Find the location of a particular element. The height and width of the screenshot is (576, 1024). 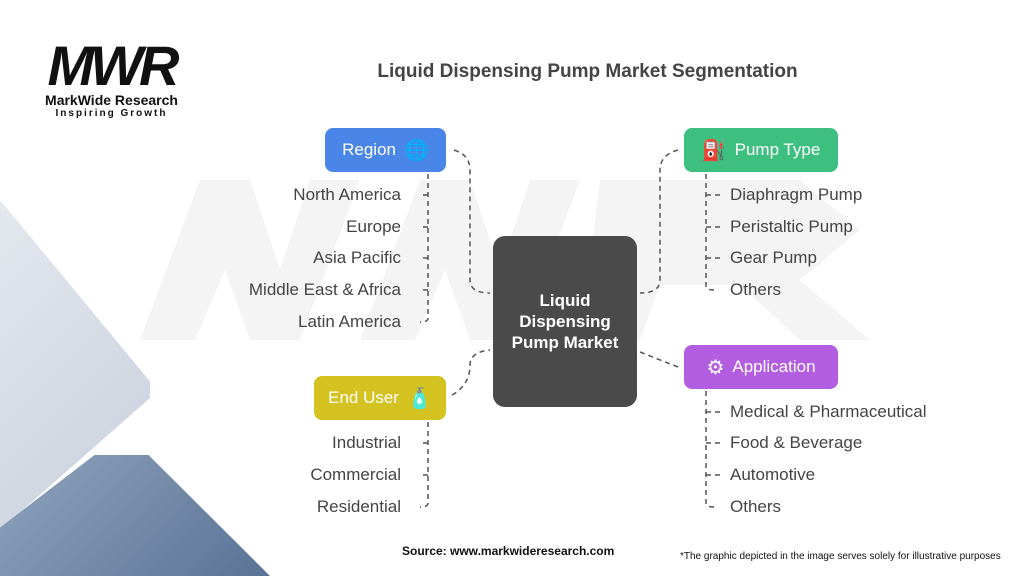

list-item: Automotive is located at coordinates (773, 474).